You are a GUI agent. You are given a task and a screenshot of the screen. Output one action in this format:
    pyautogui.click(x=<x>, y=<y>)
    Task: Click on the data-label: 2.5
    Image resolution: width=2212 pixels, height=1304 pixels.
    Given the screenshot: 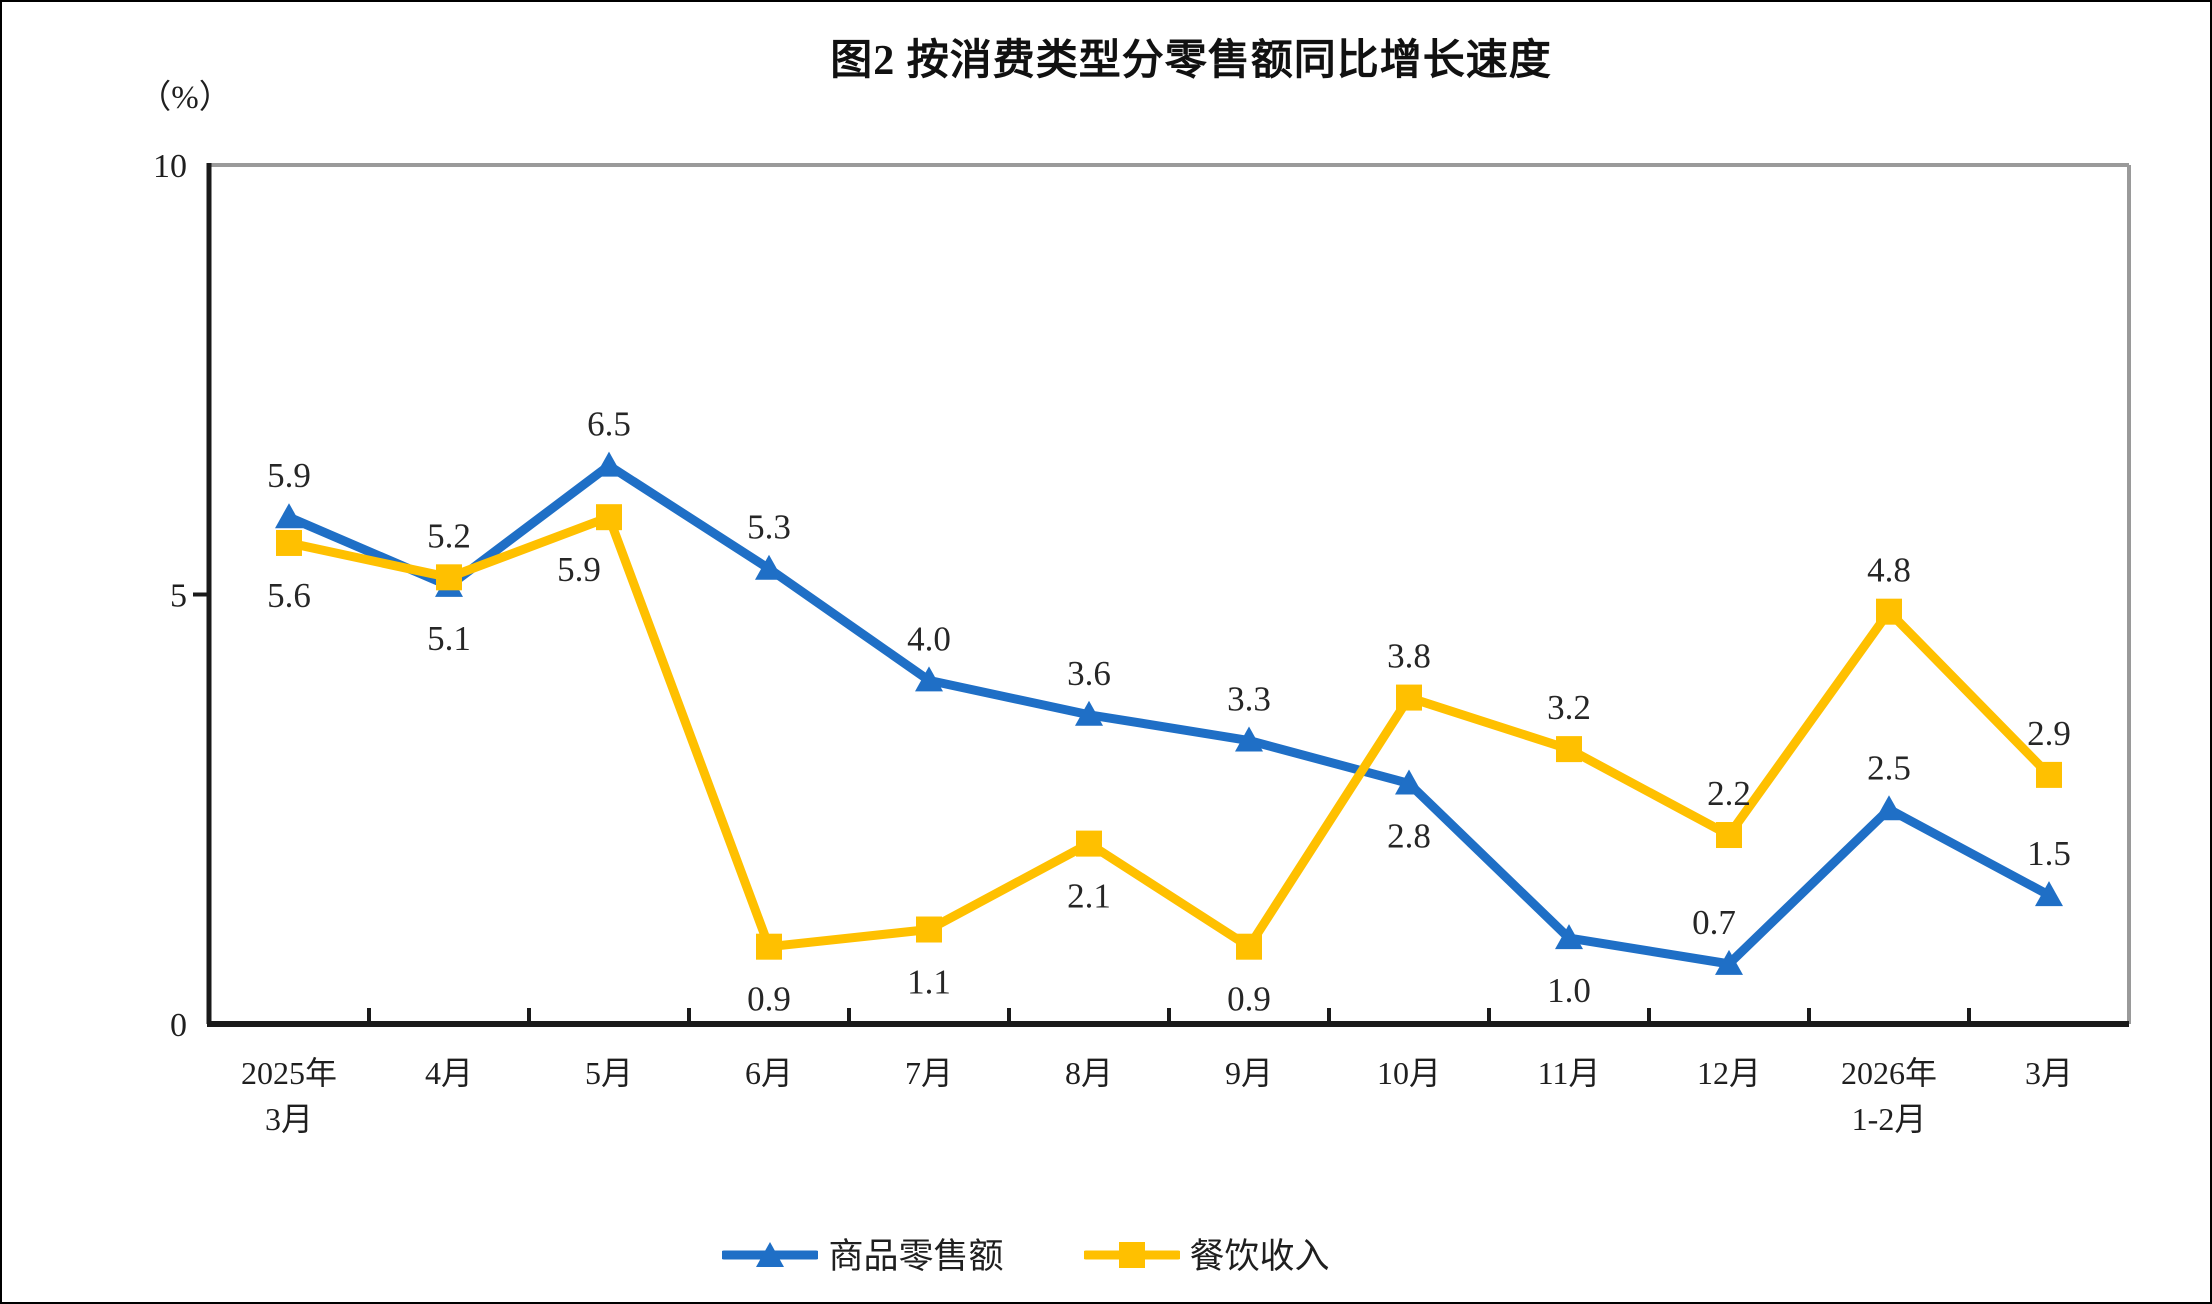 What is the action you would take?
    pyautogui.click(x=1889, y=767)
    